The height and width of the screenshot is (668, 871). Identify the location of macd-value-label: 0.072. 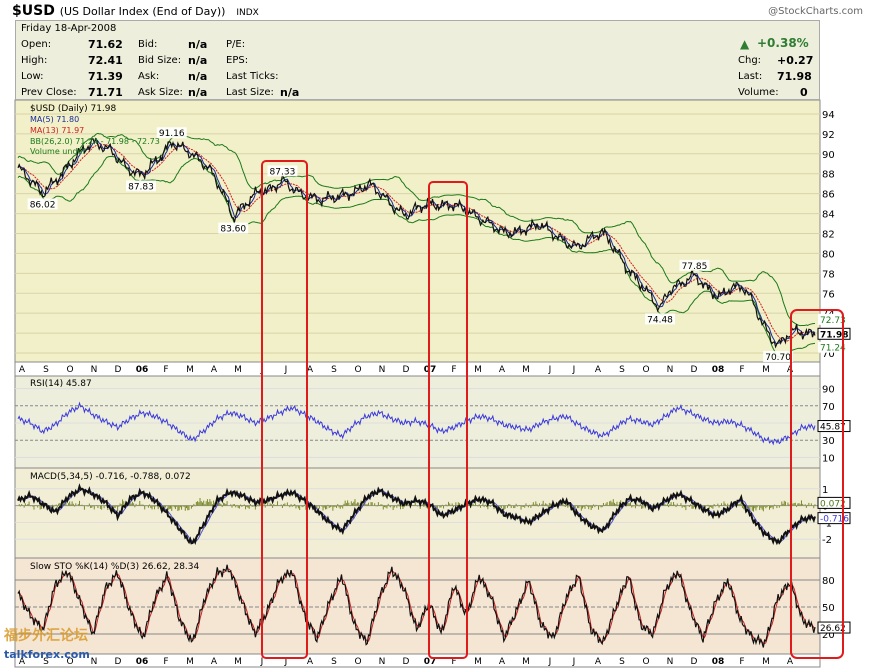
(833, 504).